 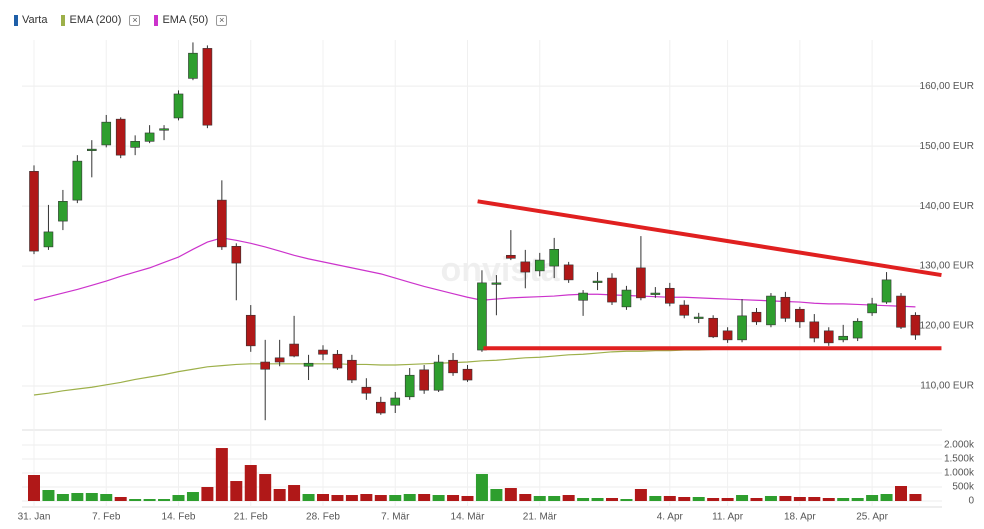 I want to click on x-tick-label: 14. Feb, so click(x=179, y=517).